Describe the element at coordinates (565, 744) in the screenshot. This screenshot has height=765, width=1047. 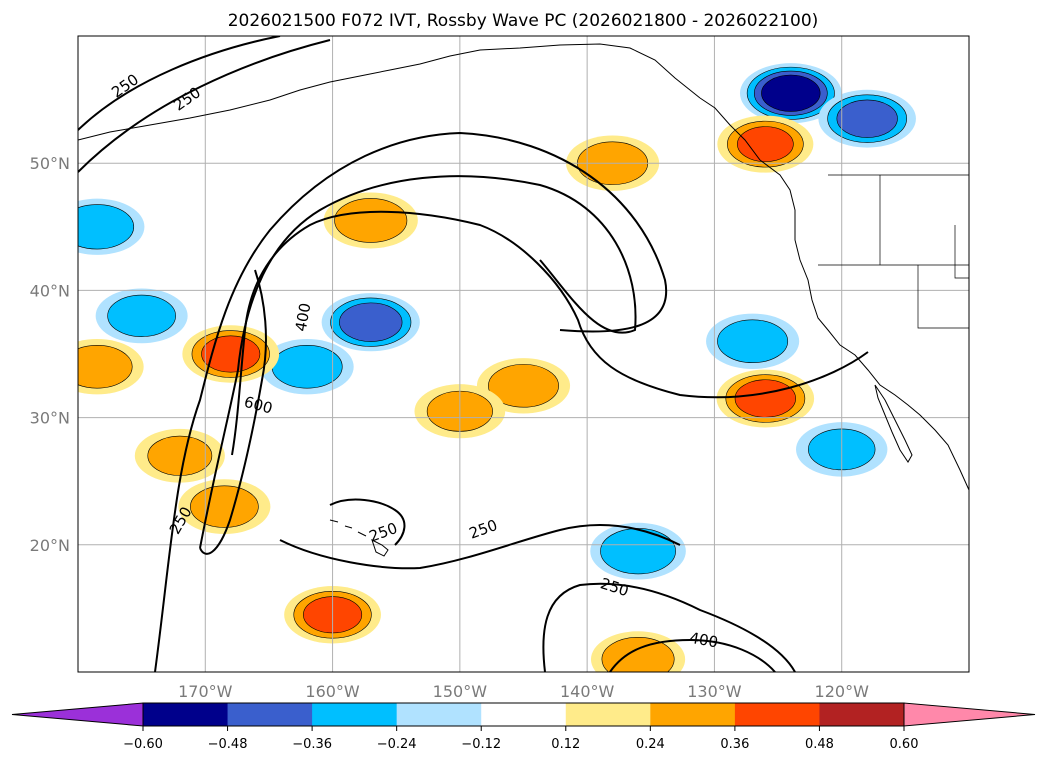
I see `colorbar-tick-label: 0.12` at that location.